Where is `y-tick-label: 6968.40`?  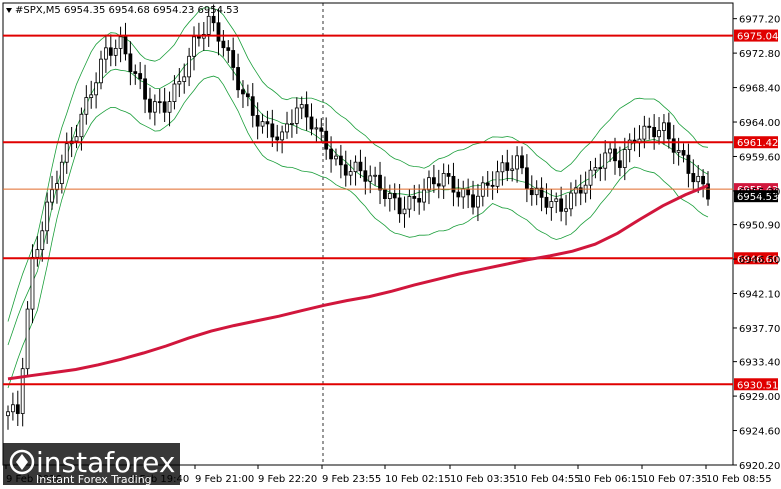
y-tick-label: 6968.40 is located at coordinates (759, 89).